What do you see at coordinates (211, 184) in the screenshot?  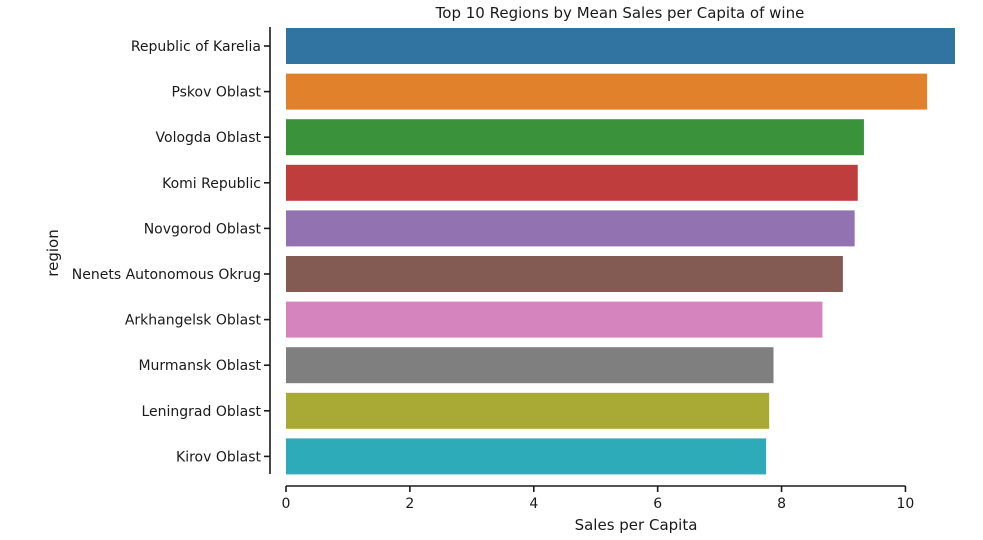 I see `y-tick-label: Komi Republic` at bounding box center [211, 184].